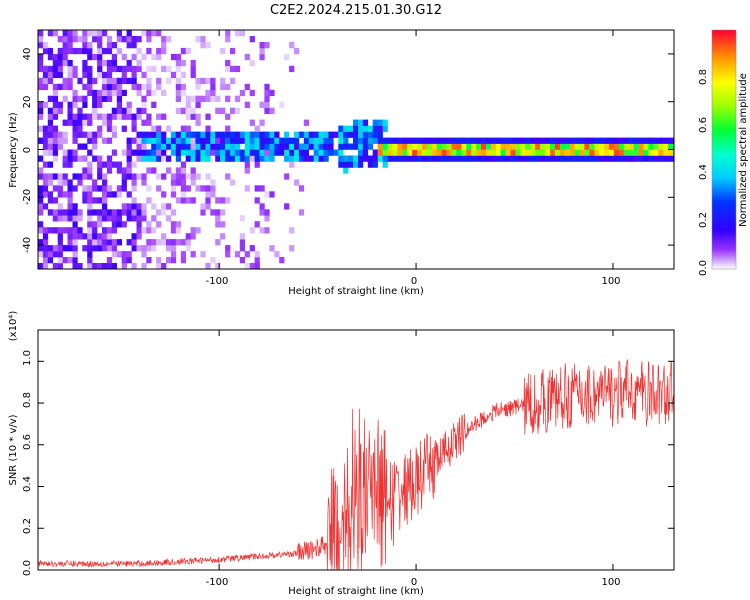  Describe the element at coordinates (743, 150) in the screenshot. I see `colorbar-label: Normalized spectral amplitude` at that location.